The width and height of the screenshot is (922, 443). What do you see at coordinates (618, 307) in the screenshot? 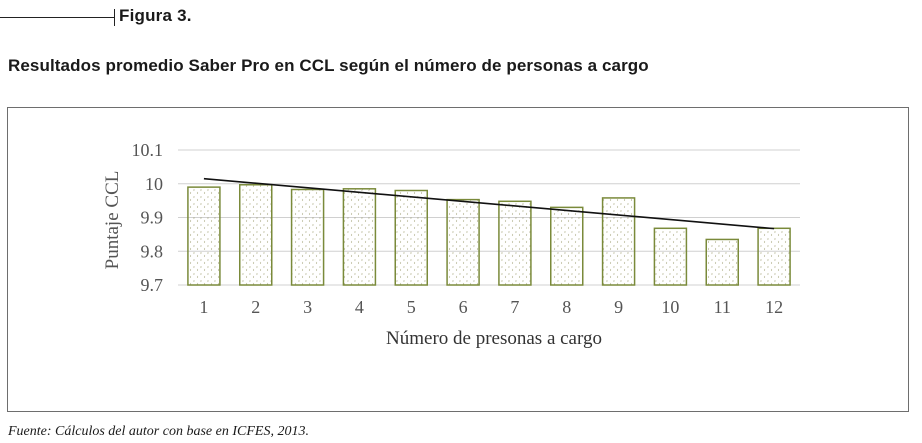
I see `x-tick-label: 9` at bounding box center [618, 307].